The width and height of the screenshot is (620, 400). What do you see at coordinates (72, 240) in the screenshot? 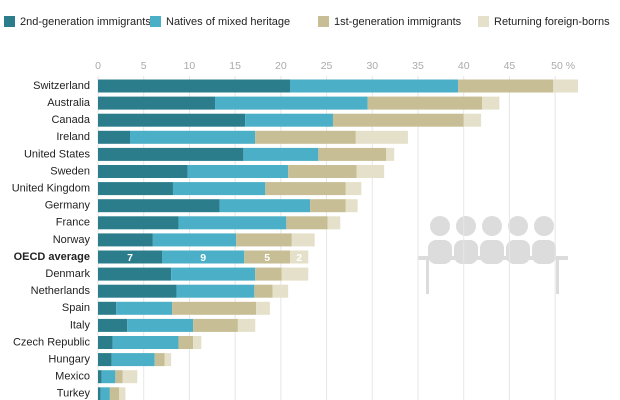
I see `category-label: Norway` at bounding box center [72, 240].